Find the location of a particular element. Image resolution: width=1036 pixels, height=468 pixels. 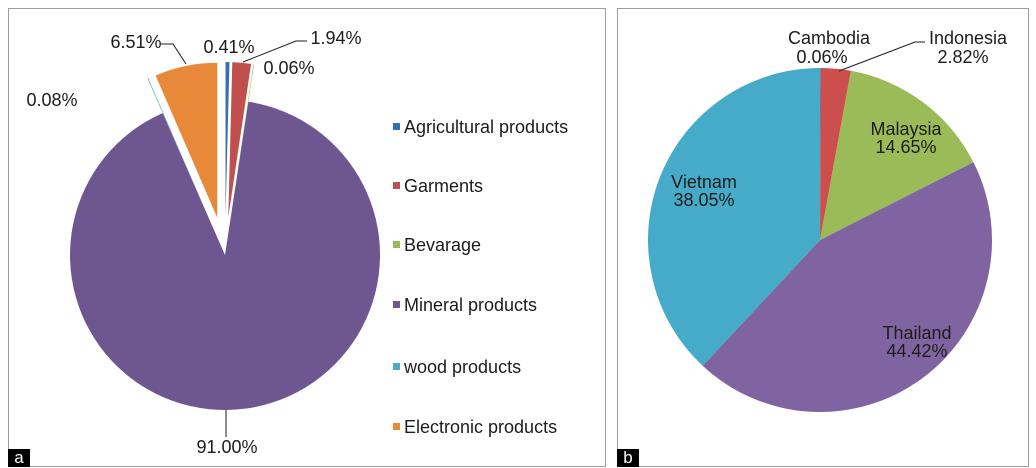

legend-item-bevarage: Bevarage is located at coordinates (437, 245).